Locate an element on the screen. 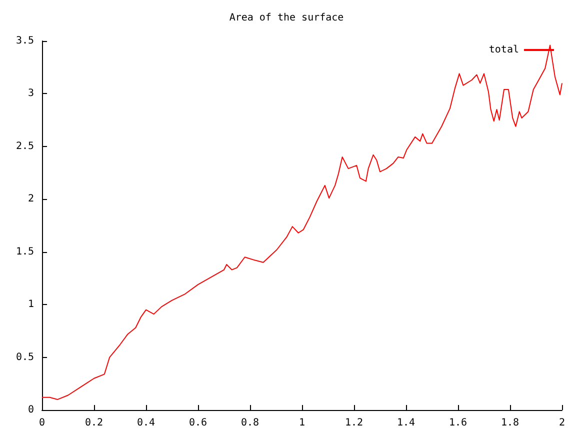  x-tick-label: 1.6 is located at coordinates (458, 423).